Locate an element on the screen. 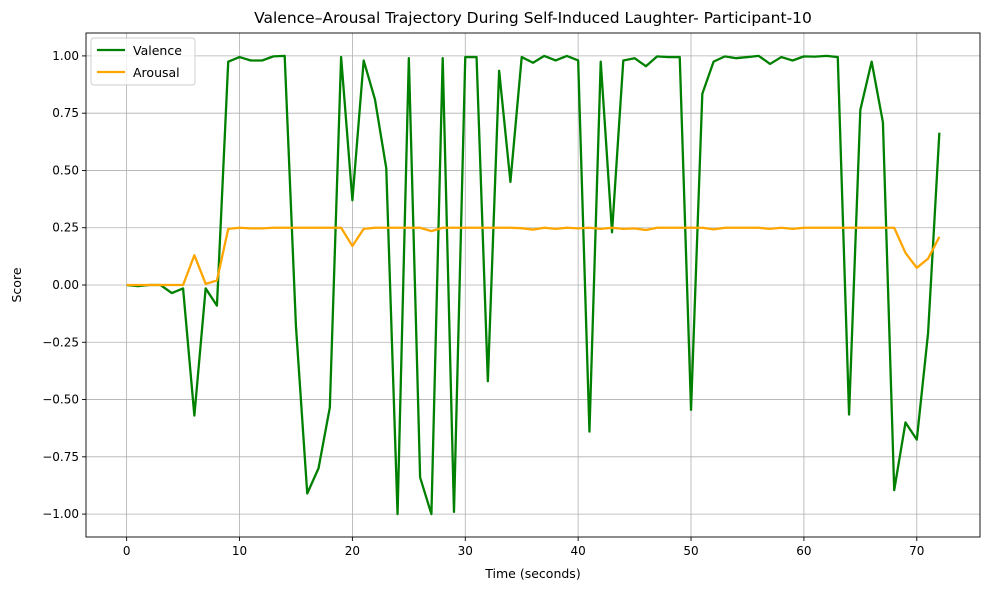  y-tick-label: 0.50 is located at coordinates (65, 170).